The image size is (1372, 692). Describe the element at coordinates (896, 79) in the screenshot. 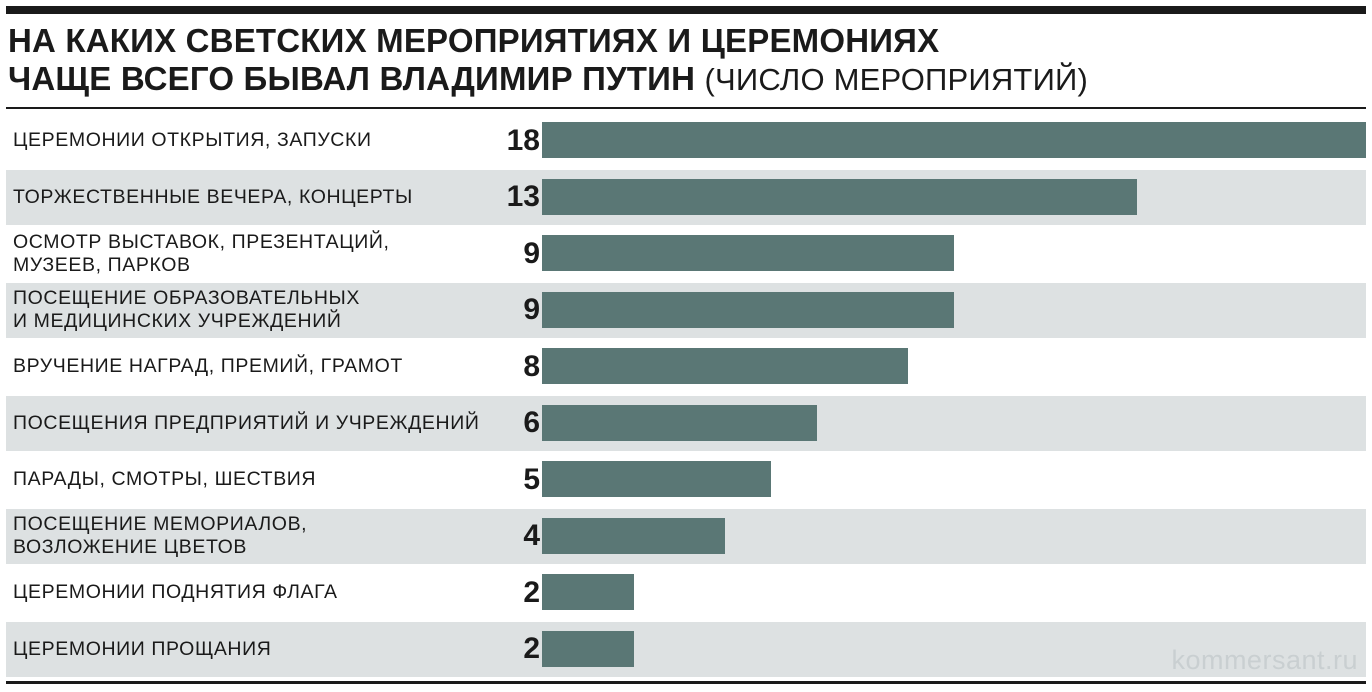

I see `unit-label: (ЧИСЛО МЕРОПРИЯТИЙ)` at that location.